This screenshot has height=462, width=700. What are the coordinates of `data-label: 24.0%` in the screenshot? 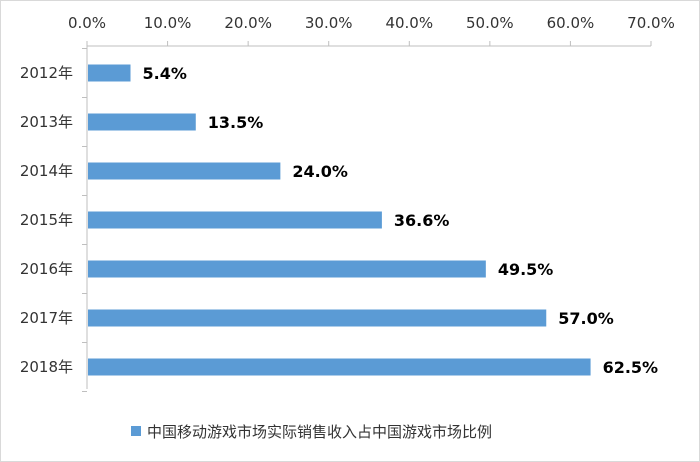 It's located at (320, 171).